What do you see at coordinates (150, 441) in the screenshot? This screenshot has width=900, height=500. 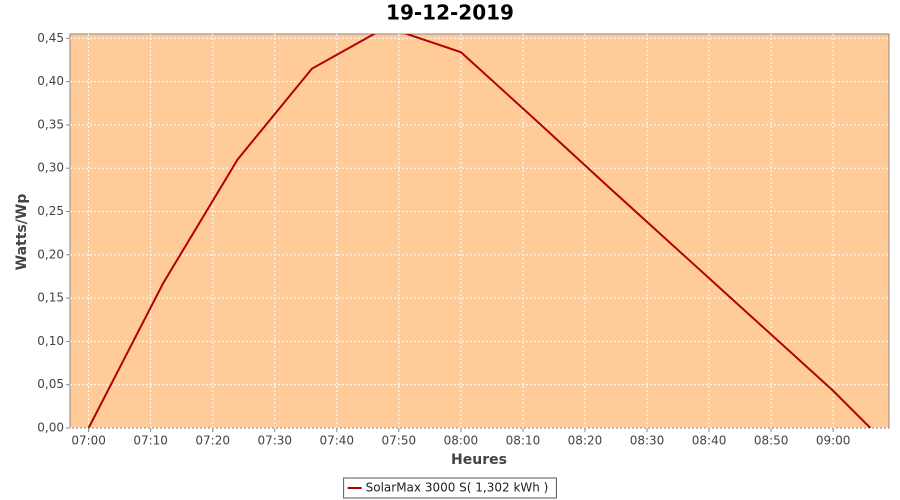 I see `x-tick-label: 07:10` at bounding box center [150, 441].